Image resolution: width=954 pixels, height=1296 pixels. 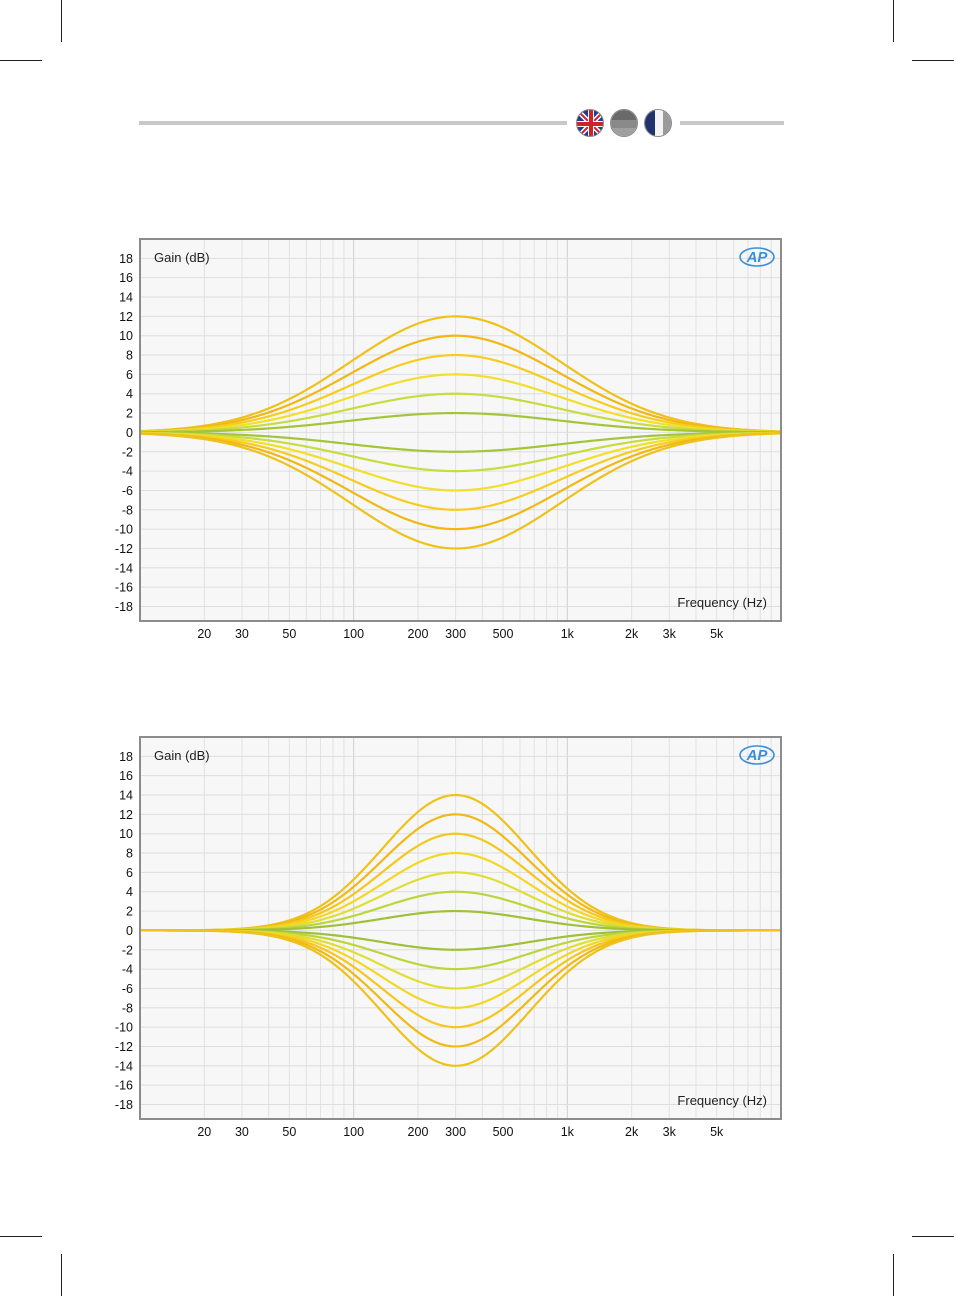 I want to click on x-tick-label: 20, so click(x=204, y=634).